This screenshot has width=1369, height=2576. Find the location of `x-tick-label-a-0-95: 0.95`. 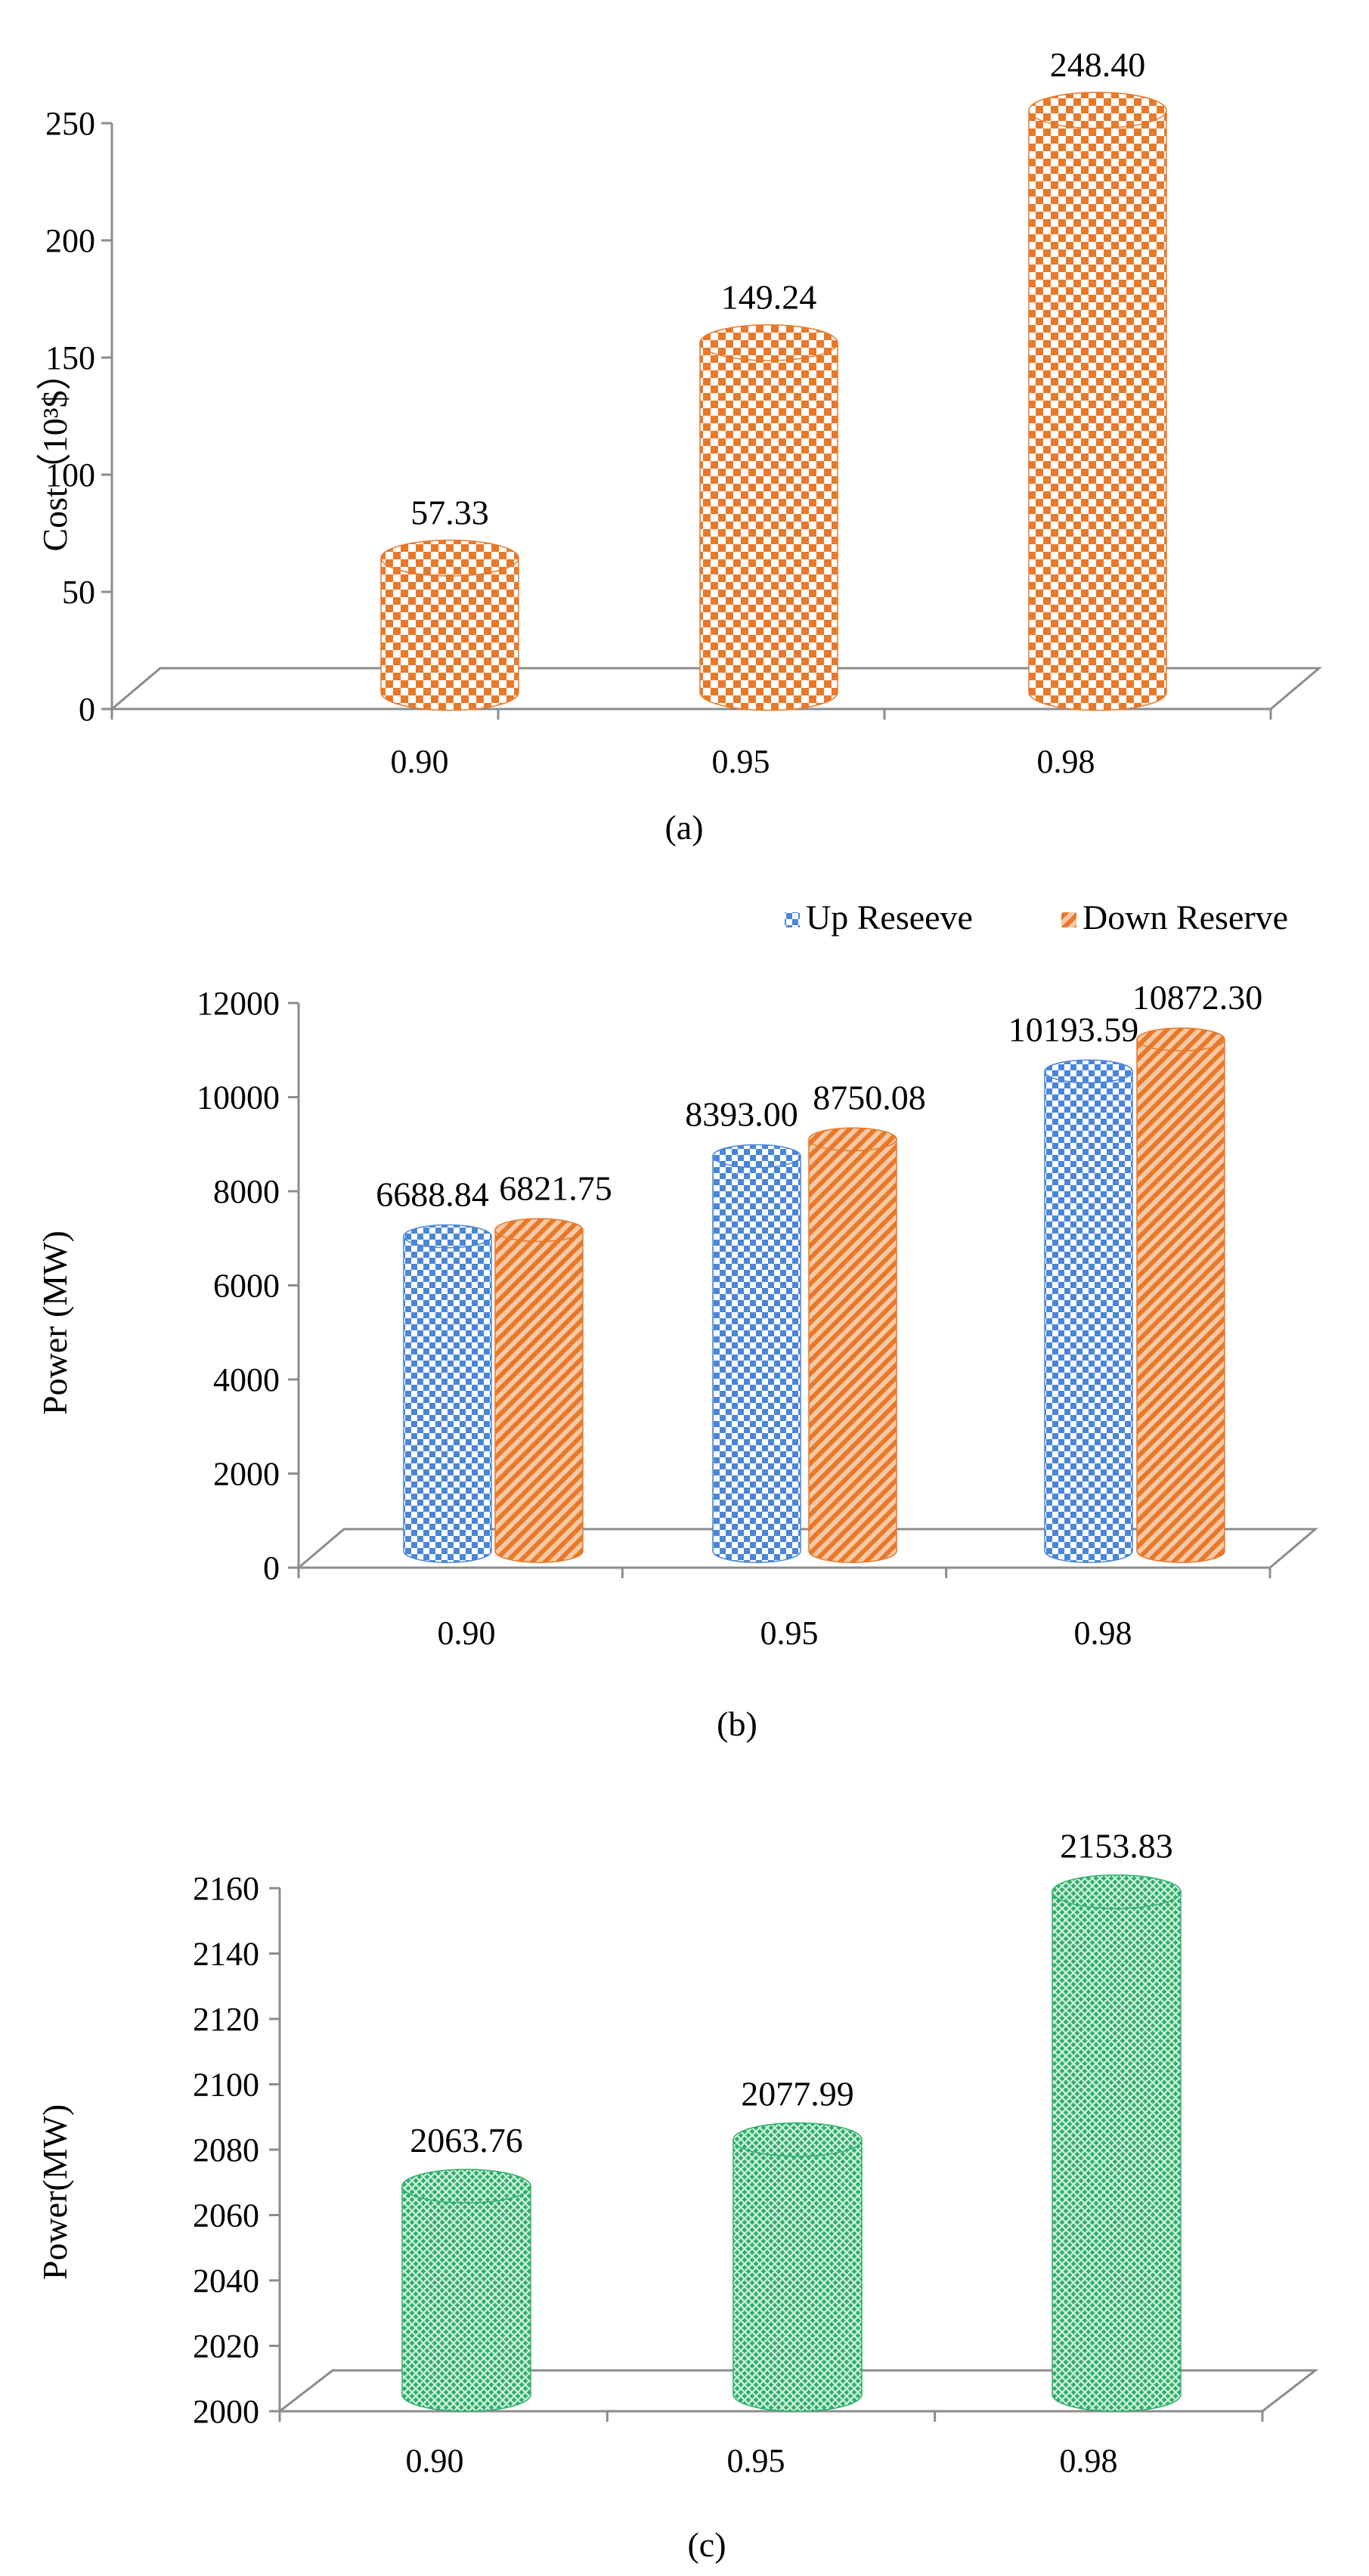

x-tick-label-a-0-95: 0.95 is located at coordinates (741, 761).